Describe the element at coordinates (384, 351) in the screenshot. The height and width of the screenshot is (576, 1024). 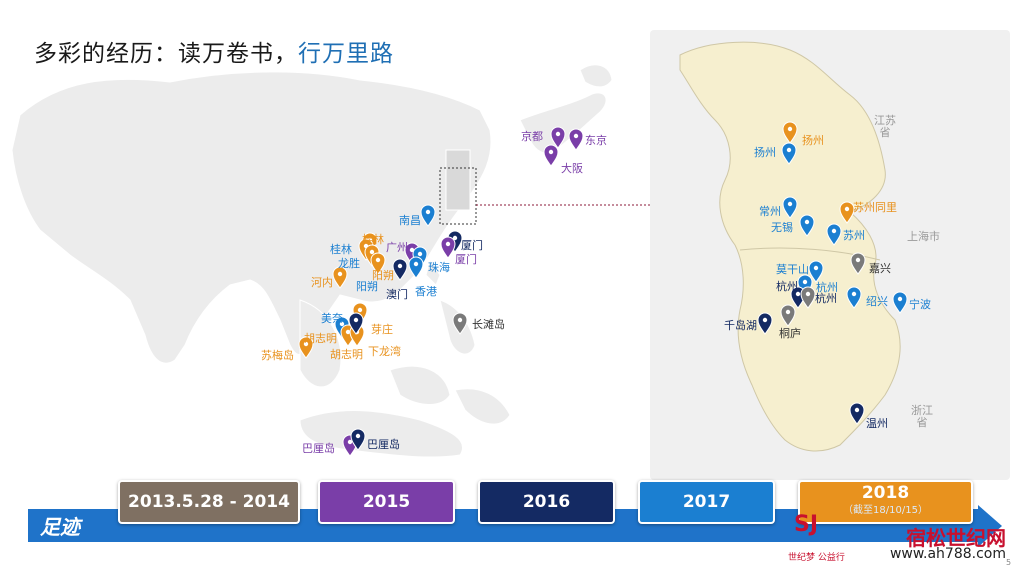
I see `label-xialongwan: 下龙湾` at that location.